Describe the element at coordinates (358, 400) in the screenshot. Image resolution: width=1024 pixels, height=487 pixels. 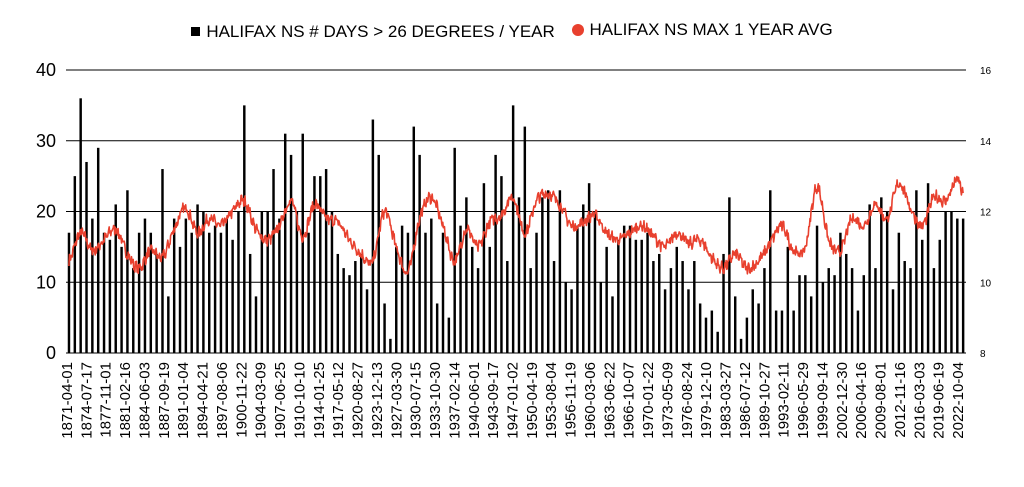
I see `x-tick-label: 1920-08-27` at that location.